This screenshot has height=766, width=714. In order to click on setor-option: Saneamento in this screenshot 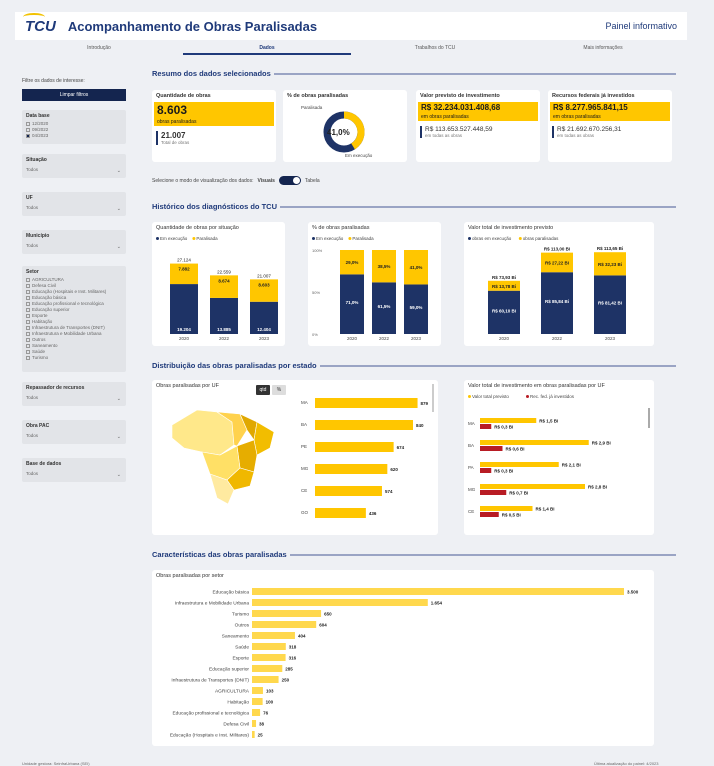, I will do `click(74, 346)`.